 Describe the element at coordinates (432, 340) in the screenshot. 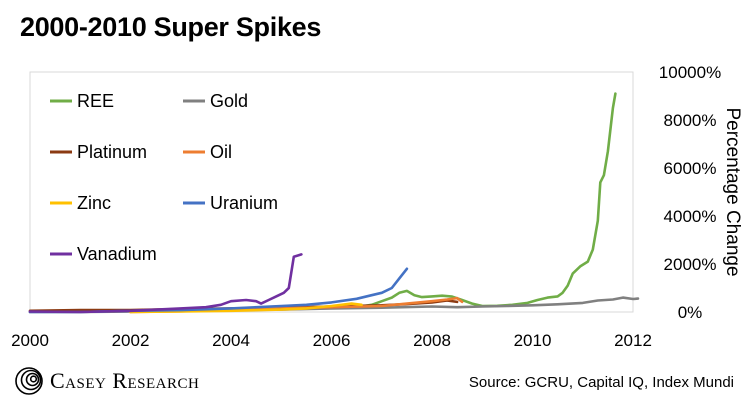

I see `x-tick-label: 2008` at that location.